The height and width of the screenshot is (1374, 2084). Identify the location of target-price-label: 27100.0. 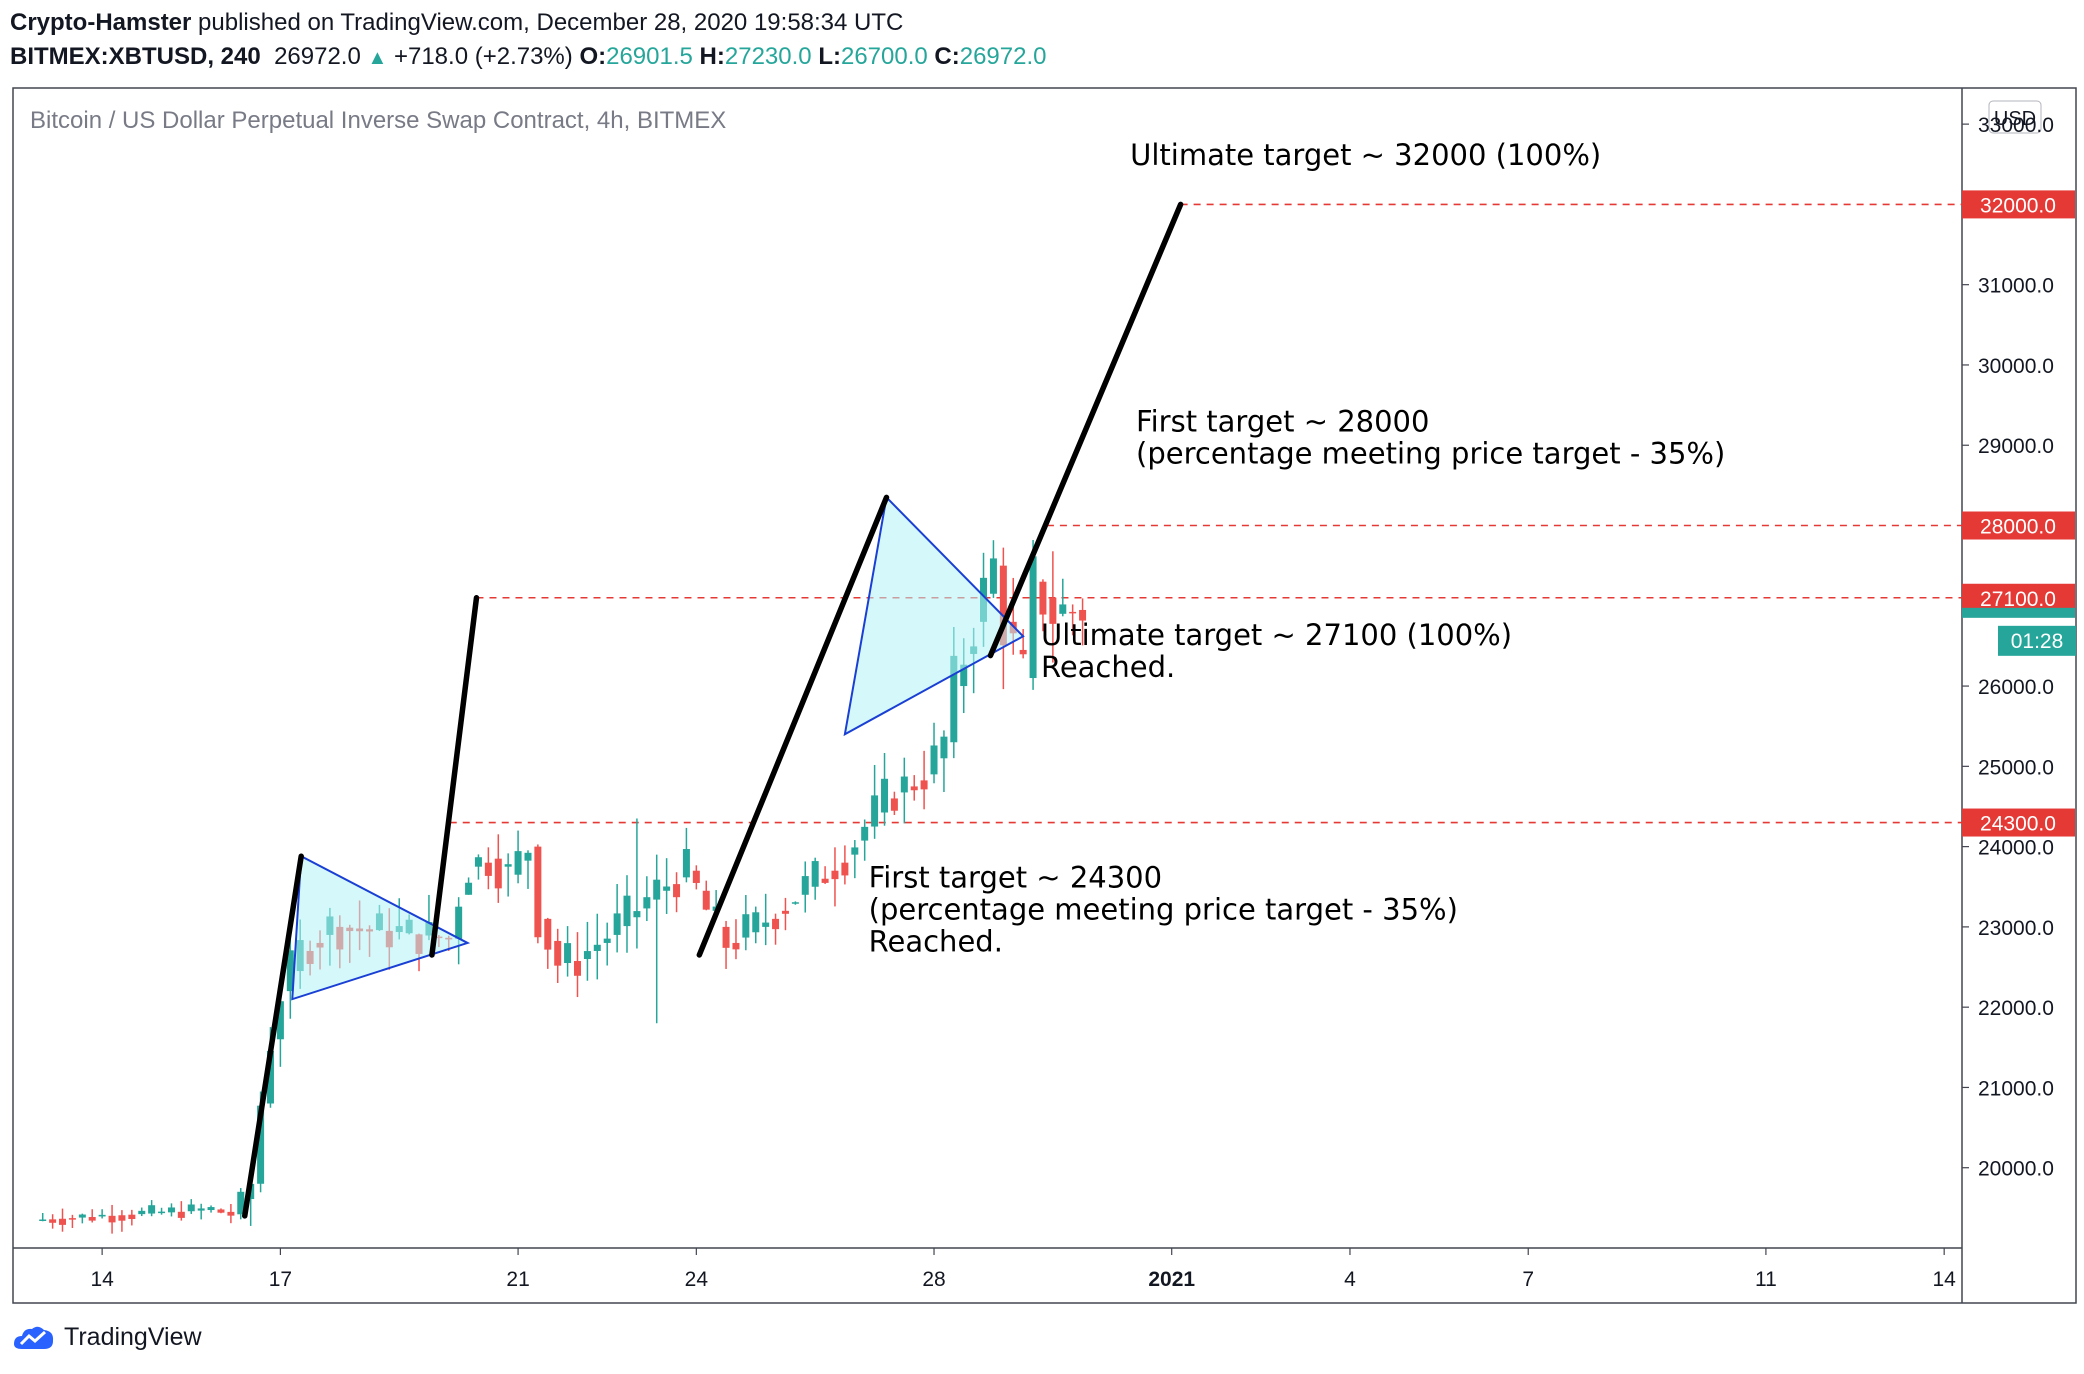
(2018, 599).